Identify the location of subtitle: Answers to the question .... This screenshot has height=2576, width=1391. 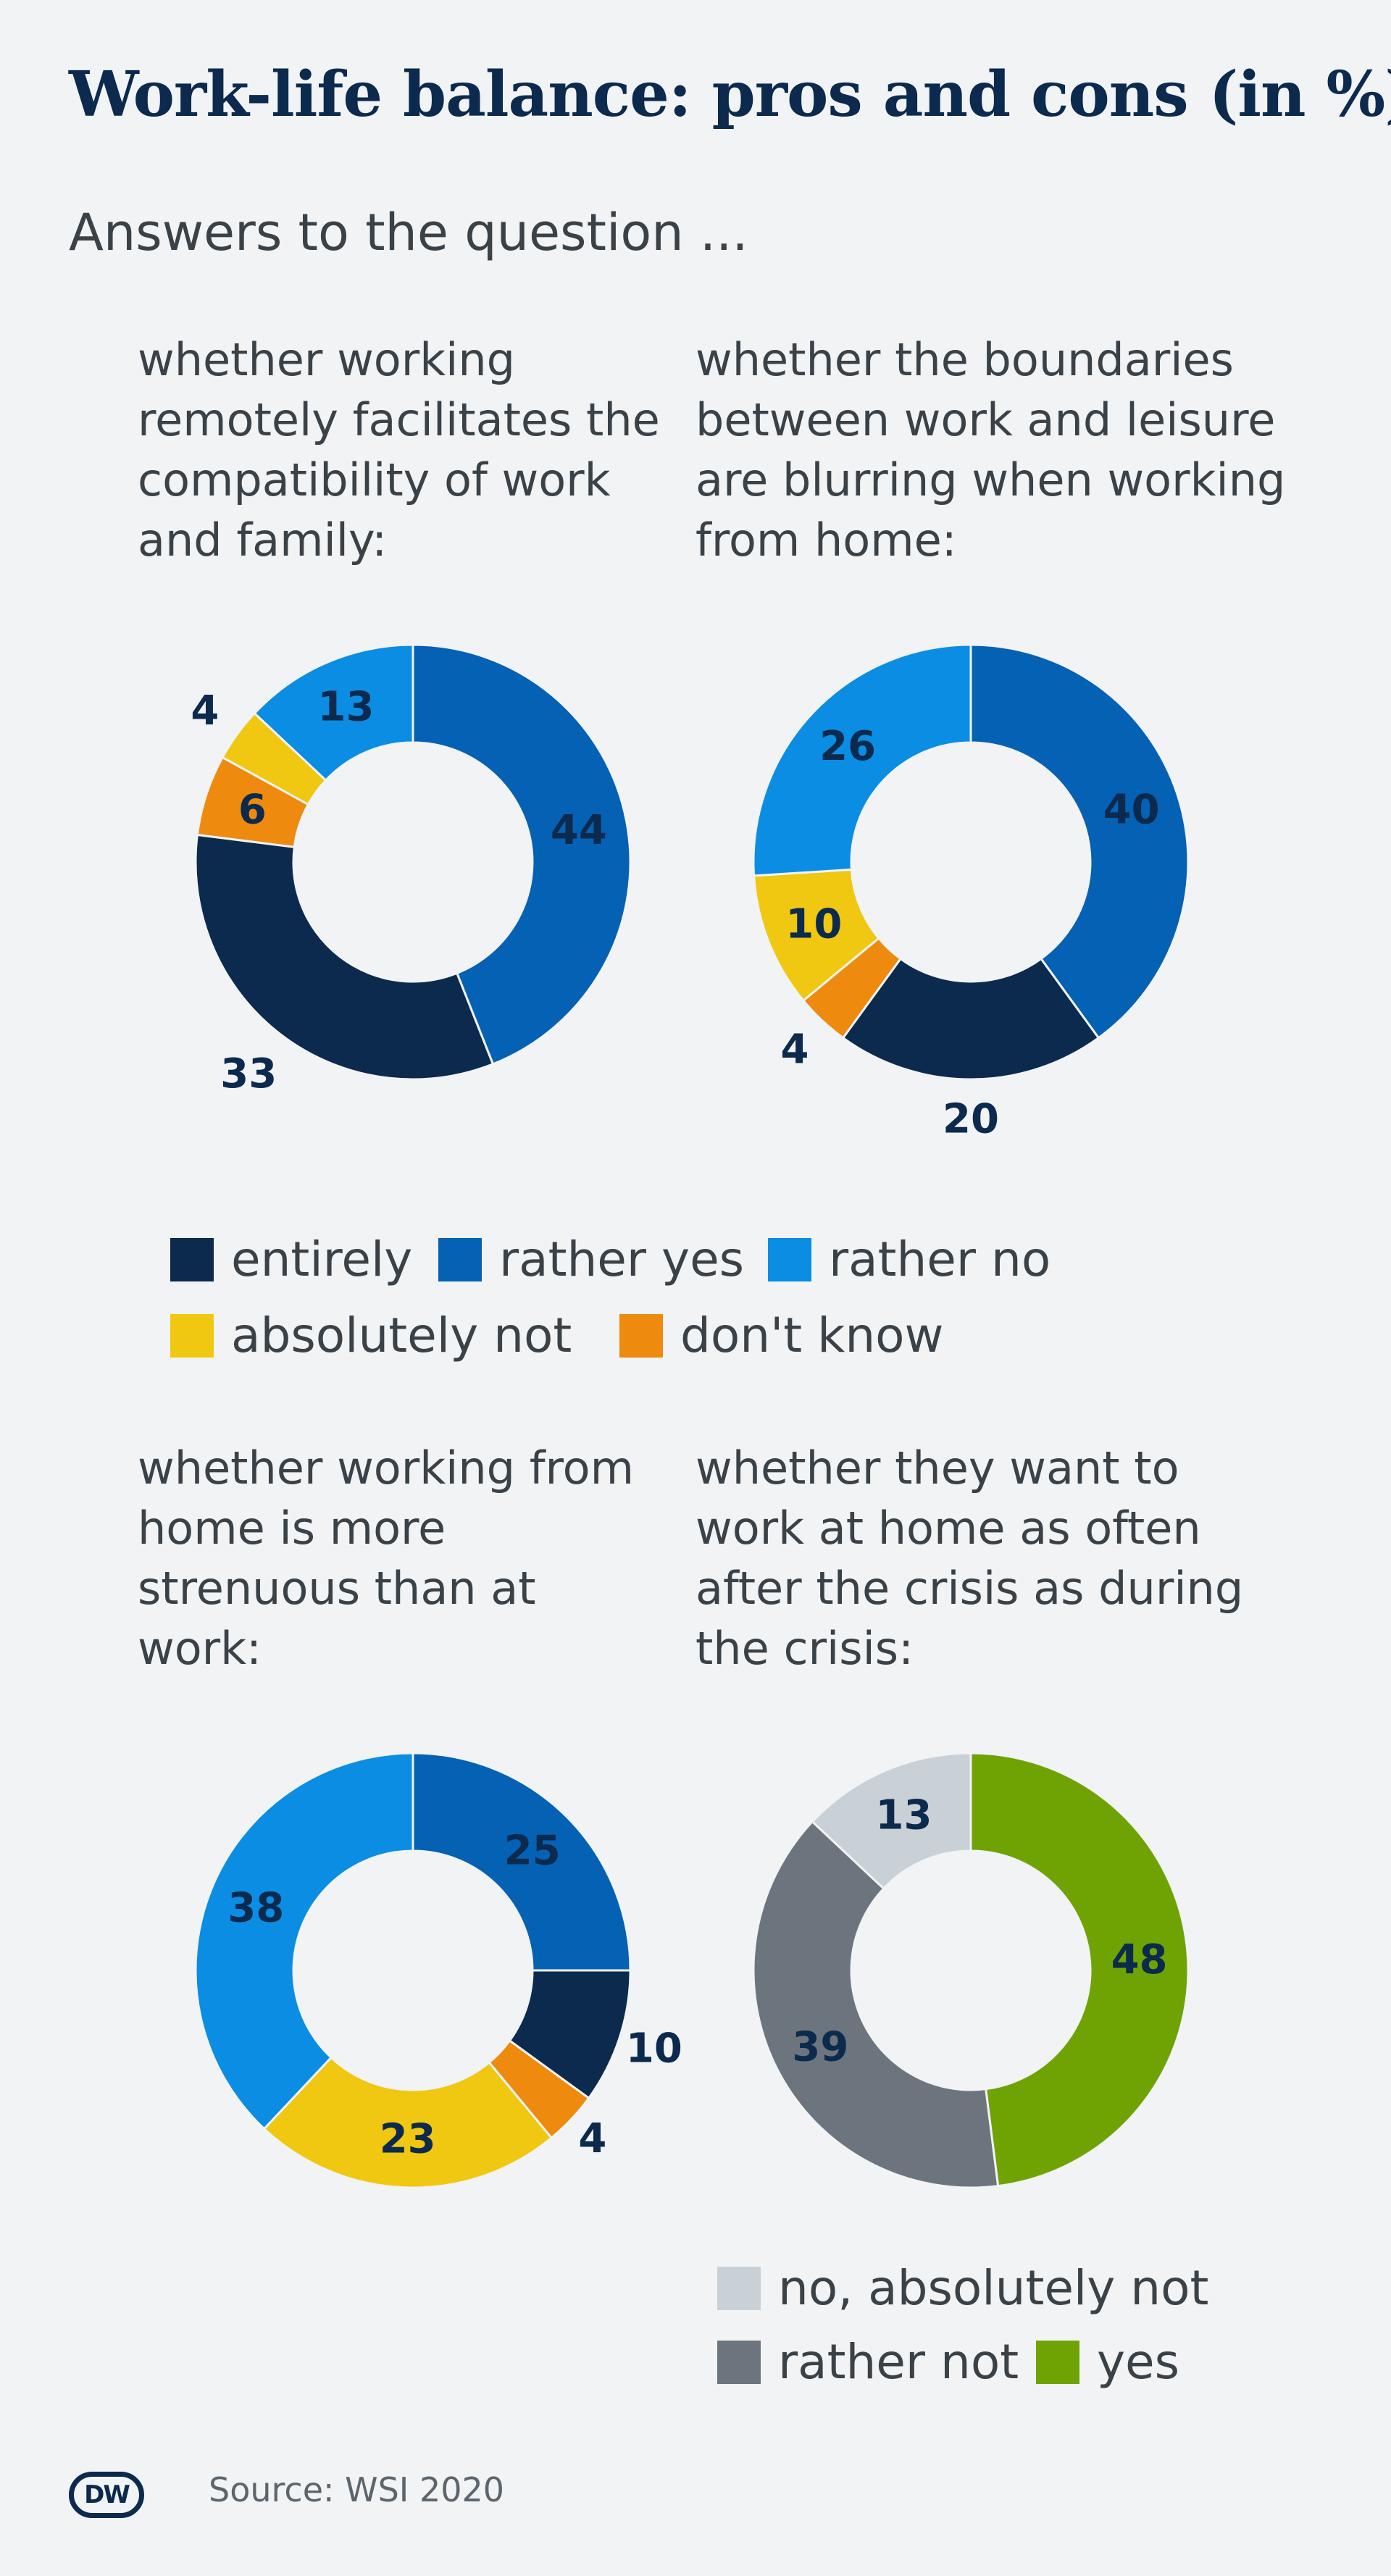
(408, 232).